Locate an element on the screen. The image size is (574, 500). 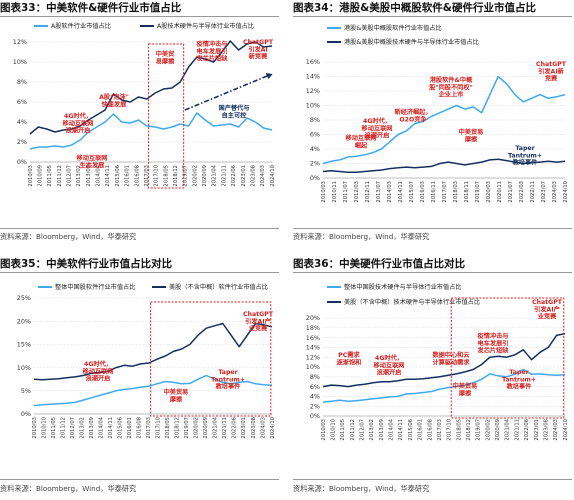
x-tick-label: 2016/08 is located at coordinates (430, 430).